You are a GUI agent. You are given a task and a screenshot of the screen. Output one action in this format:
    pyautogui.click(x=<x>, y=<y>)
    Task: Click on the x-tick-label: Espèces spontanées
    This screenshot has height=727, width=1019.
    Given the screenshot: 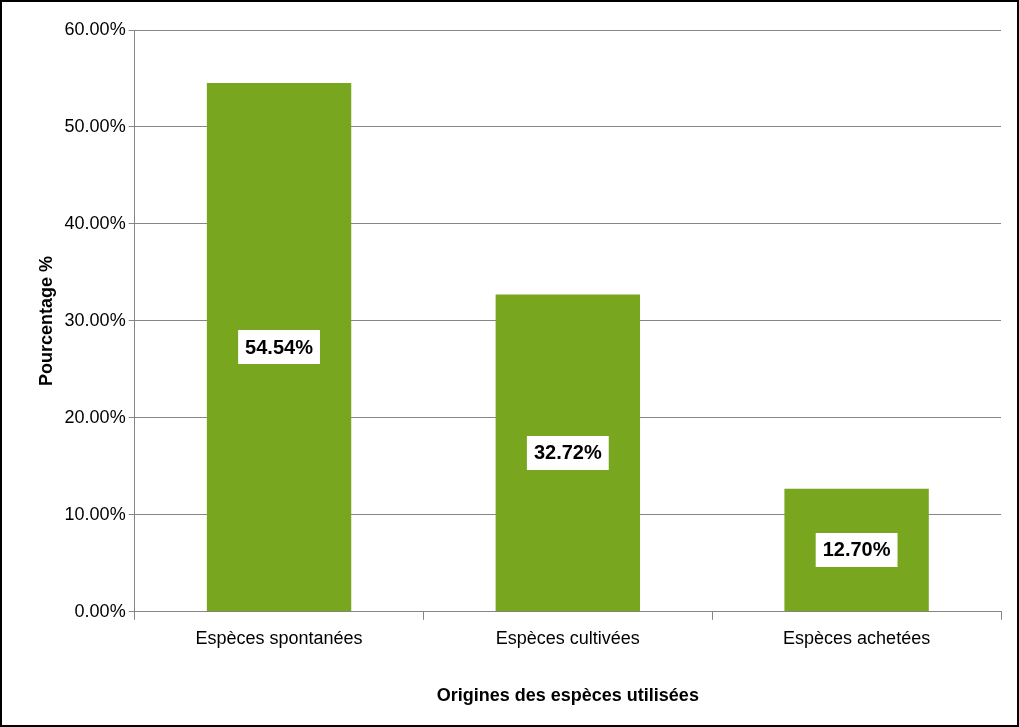 What is the action you would take?
    pyautogui.click(x=279, y=637)
    